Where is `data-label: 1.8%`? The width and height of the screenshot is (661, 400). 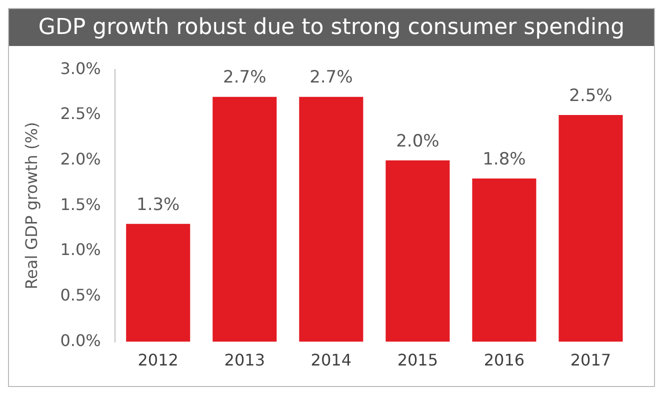
data-label: 1.8% is located at coordinates (504, 159).